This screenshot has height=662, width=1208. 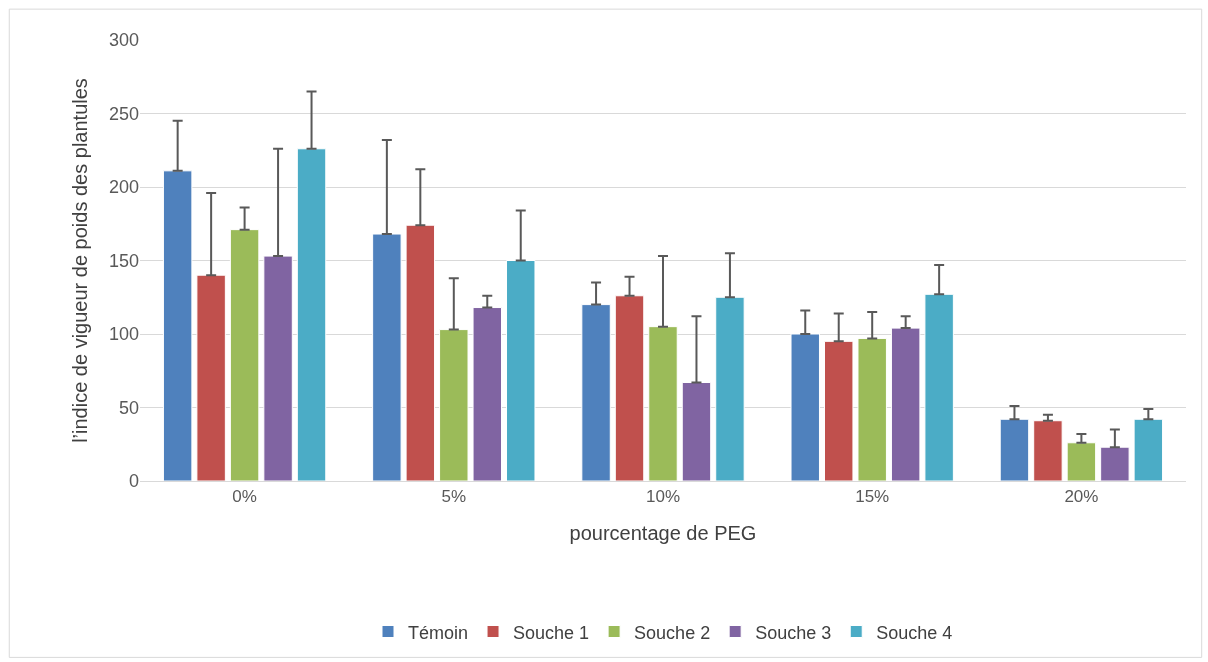 What do you see at coordinates (1081, 497) in the screenshot?
I see `x-tick-label: 20%` at bounding box center [1081, 497].